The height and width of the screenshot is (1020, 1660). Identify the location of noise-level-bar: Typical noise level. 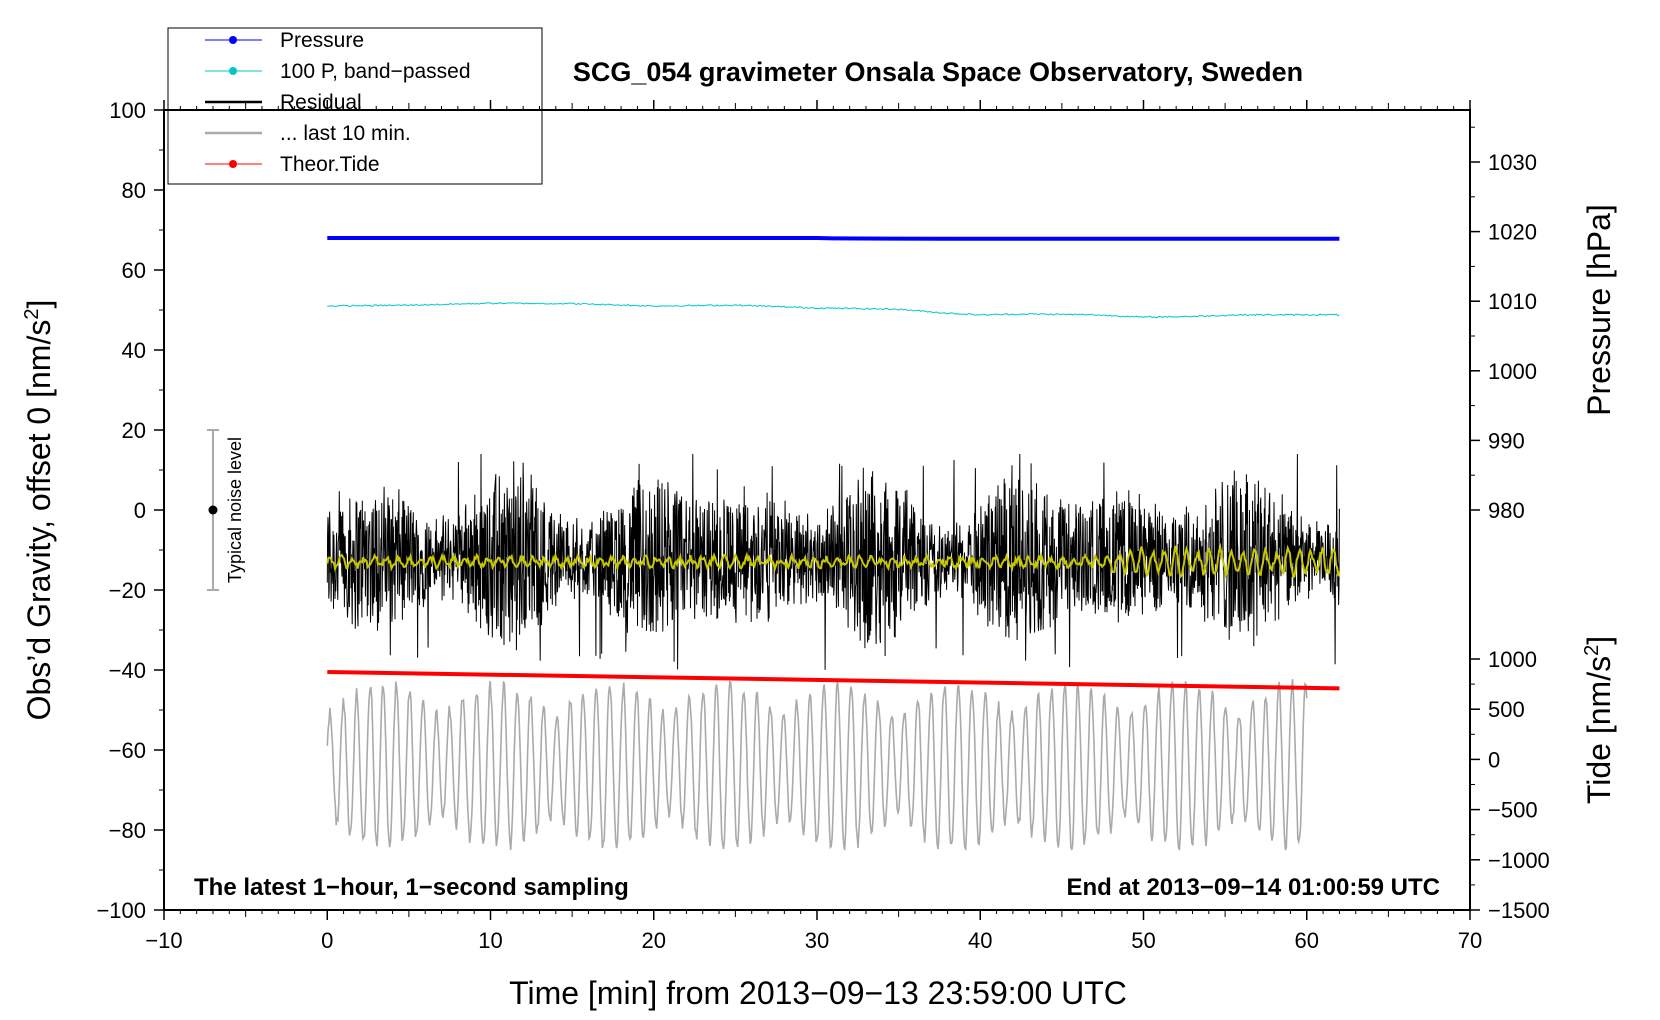
(225, 510).